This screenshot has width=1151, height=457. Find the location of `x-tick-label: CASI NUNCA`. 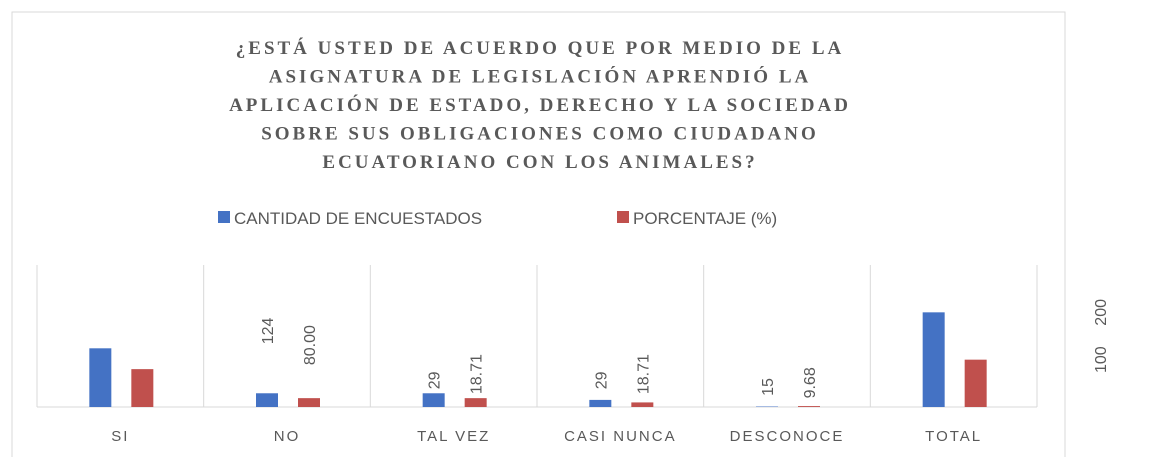

x-tick-label: CASI NUNCA is located at coordinates (620, 436).